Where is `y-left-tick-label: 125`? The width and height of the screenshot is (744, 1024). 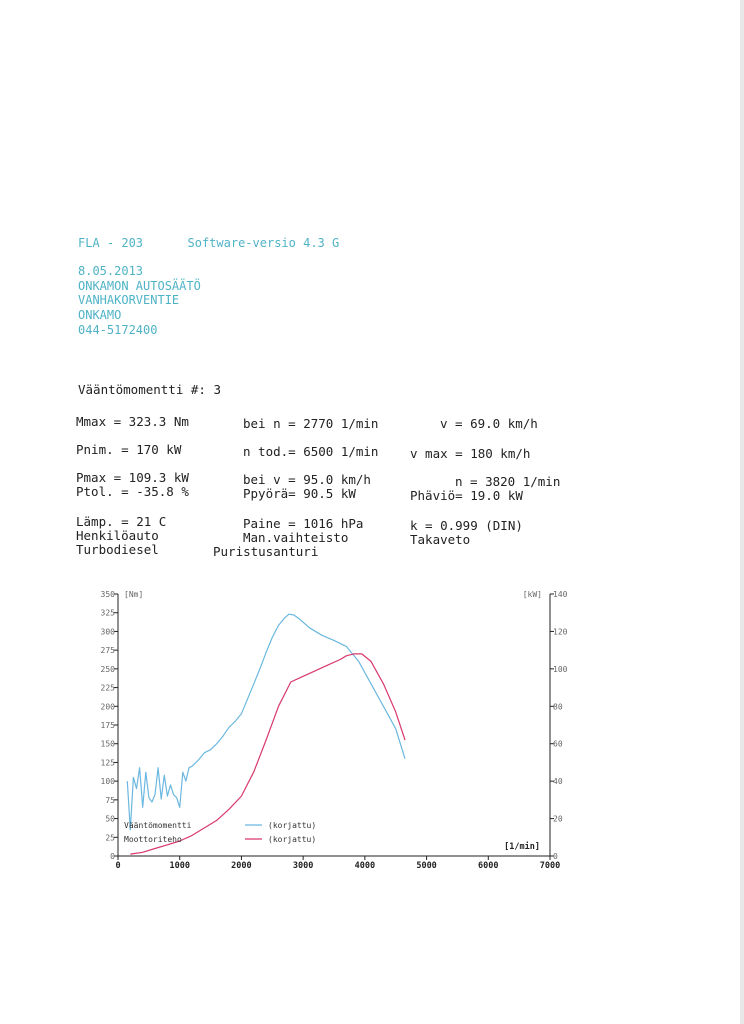 y-left-tick-label: 125 is located at coordinates (108, 762).